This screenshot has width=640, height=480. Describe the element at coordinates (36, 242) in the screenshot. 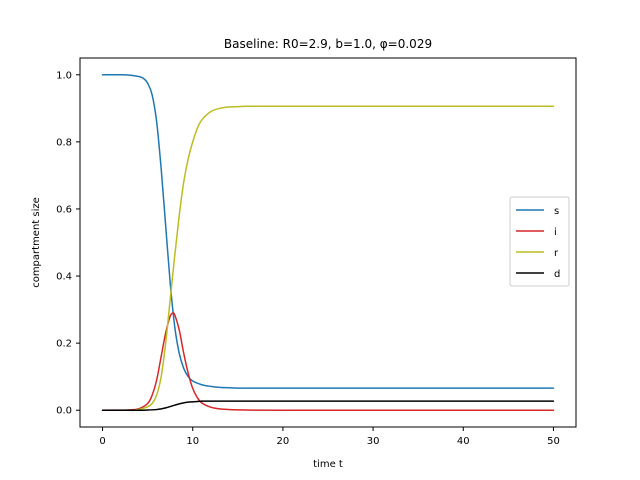

I see `y-axis-label: compartment size` at that location.